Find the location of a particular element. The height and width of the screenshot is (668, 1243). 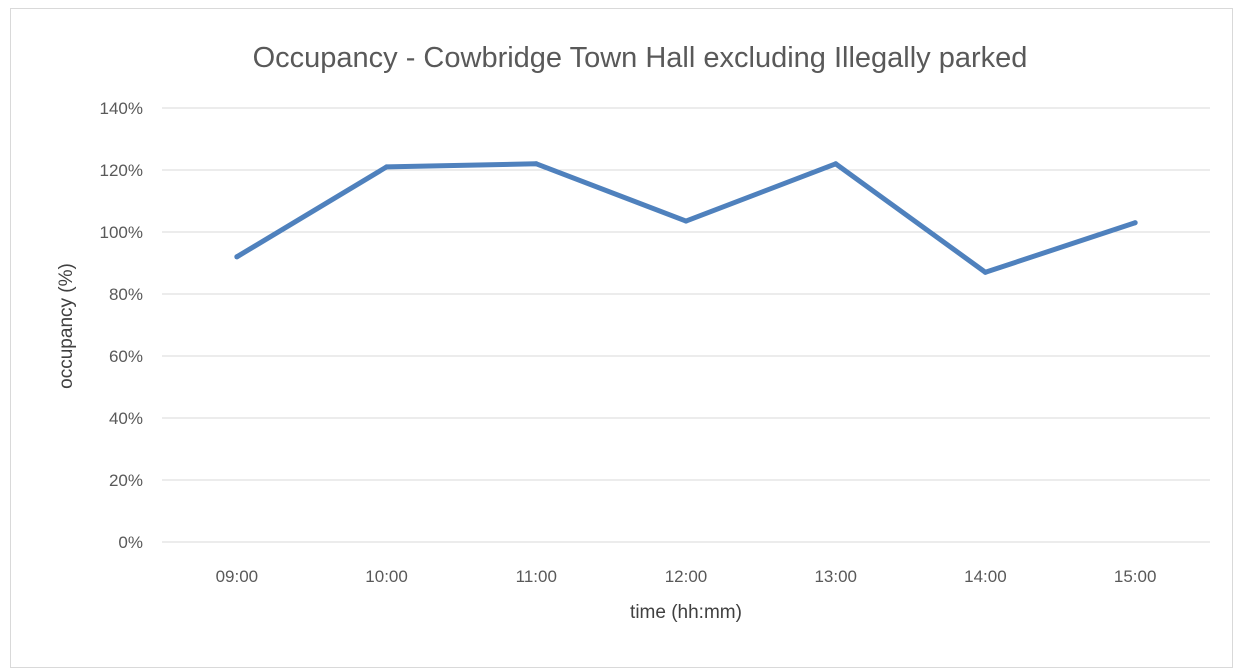

y-tick-label: 60% is located at coordinates (126, 356).